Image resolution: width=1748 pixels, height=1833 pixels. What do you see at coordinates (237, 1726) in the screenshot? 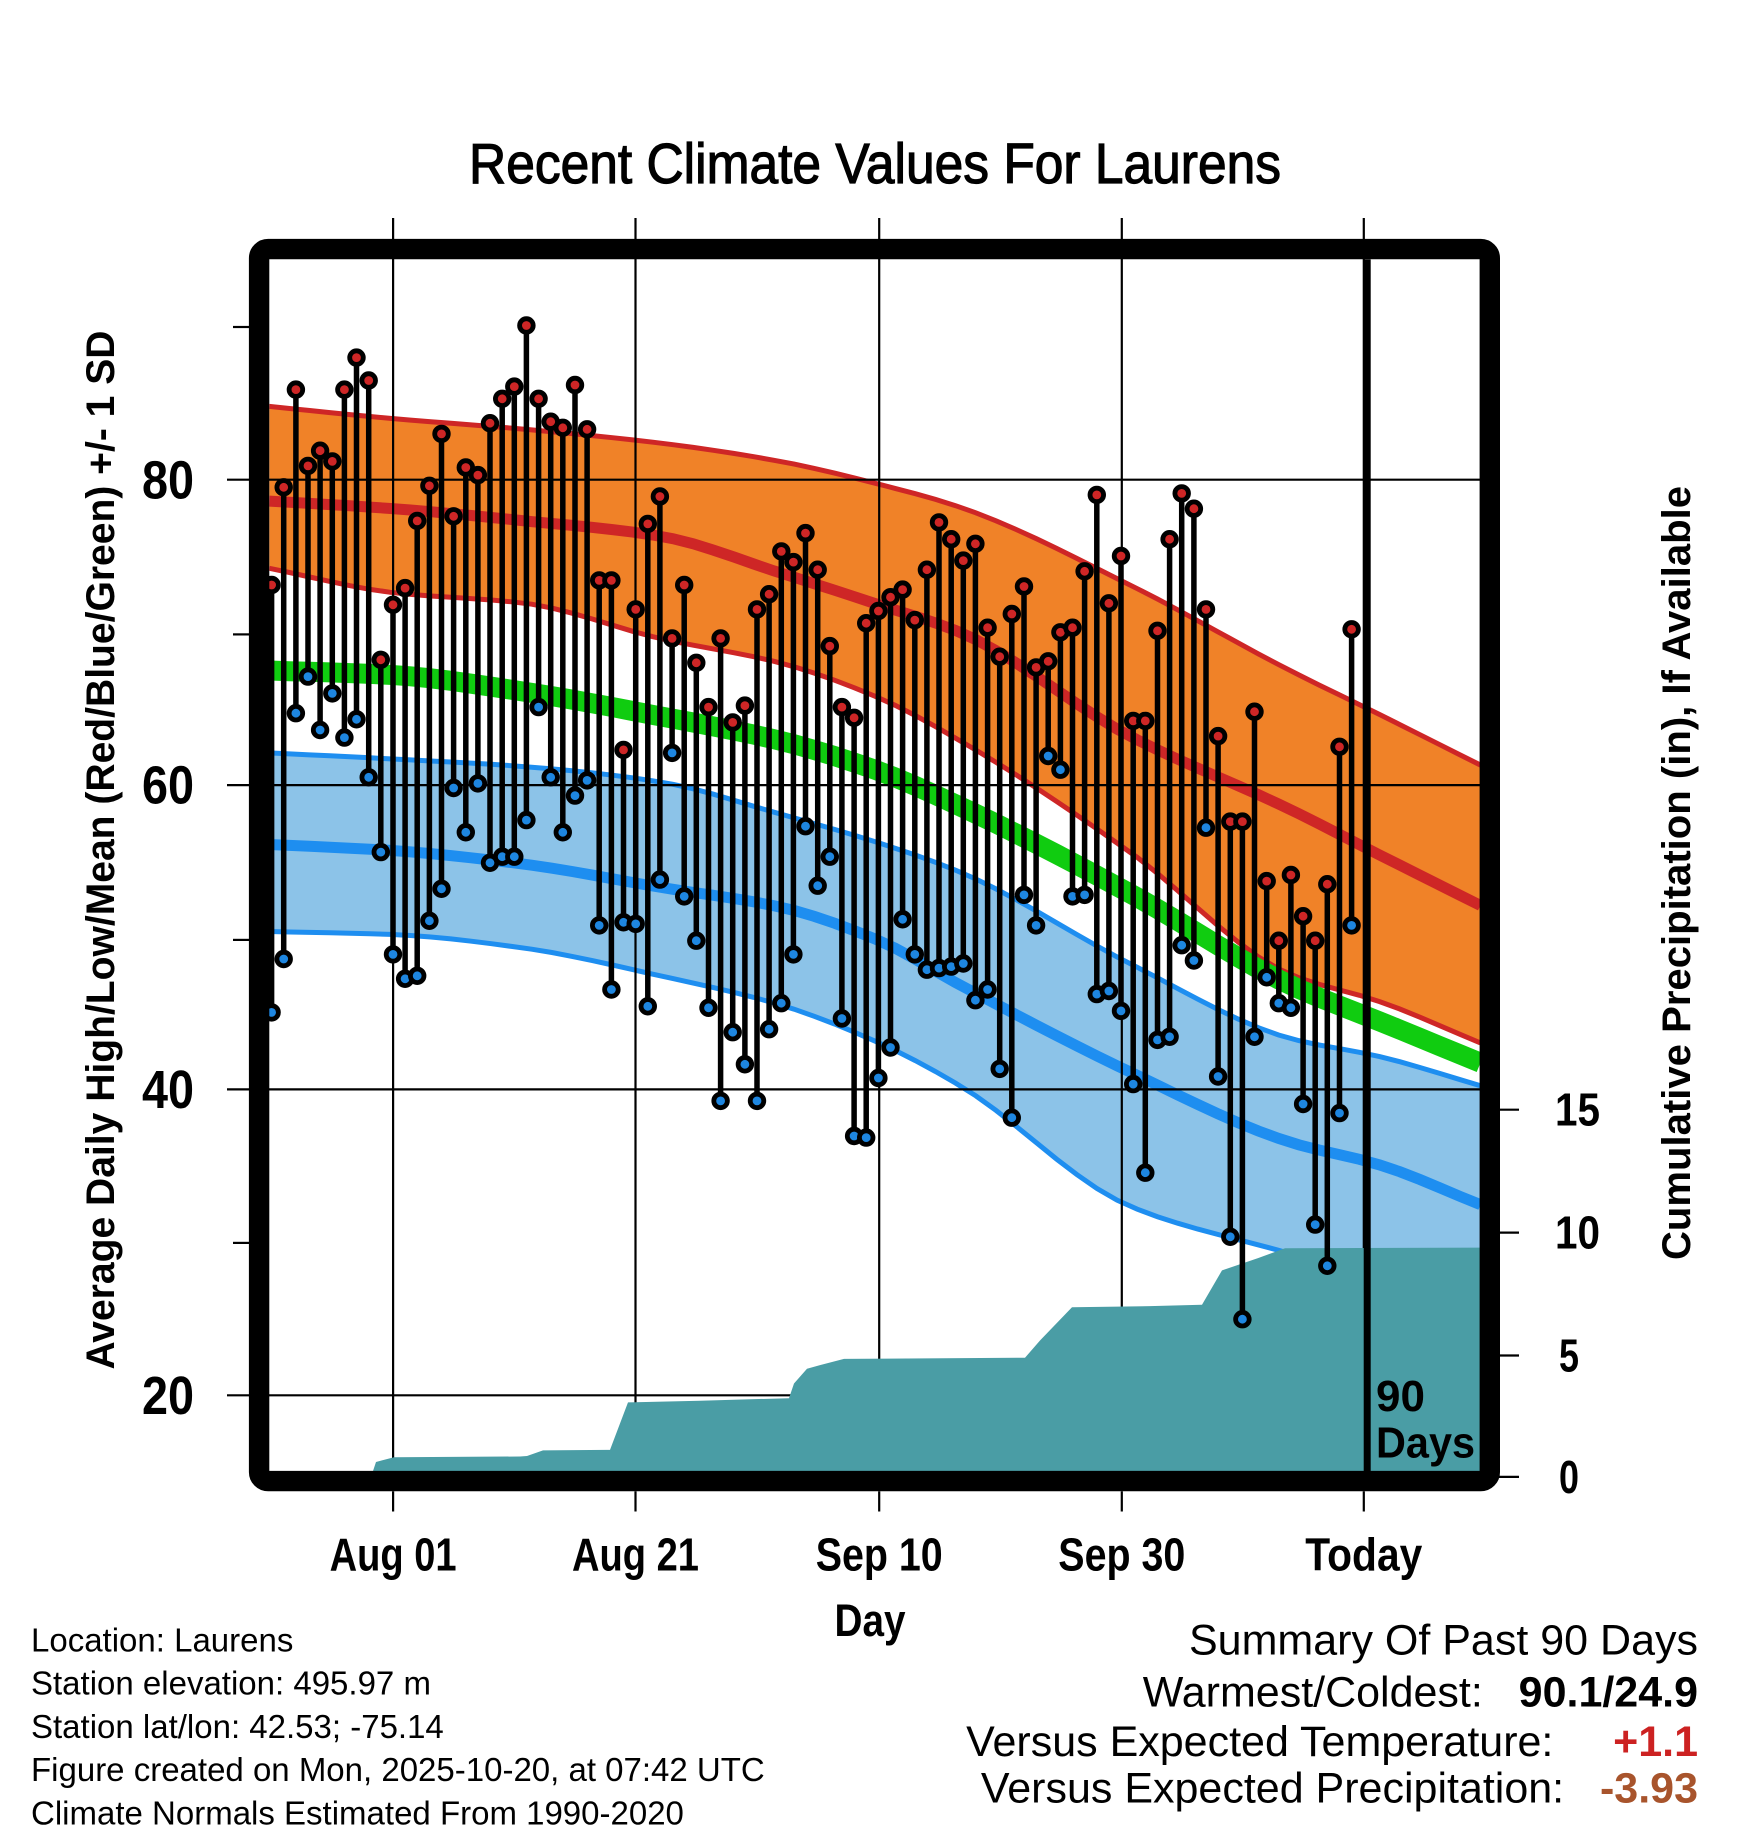
I see `svg-text: Station lat/lon: 42.53; -75.14` at bounding box center [237, 1726].